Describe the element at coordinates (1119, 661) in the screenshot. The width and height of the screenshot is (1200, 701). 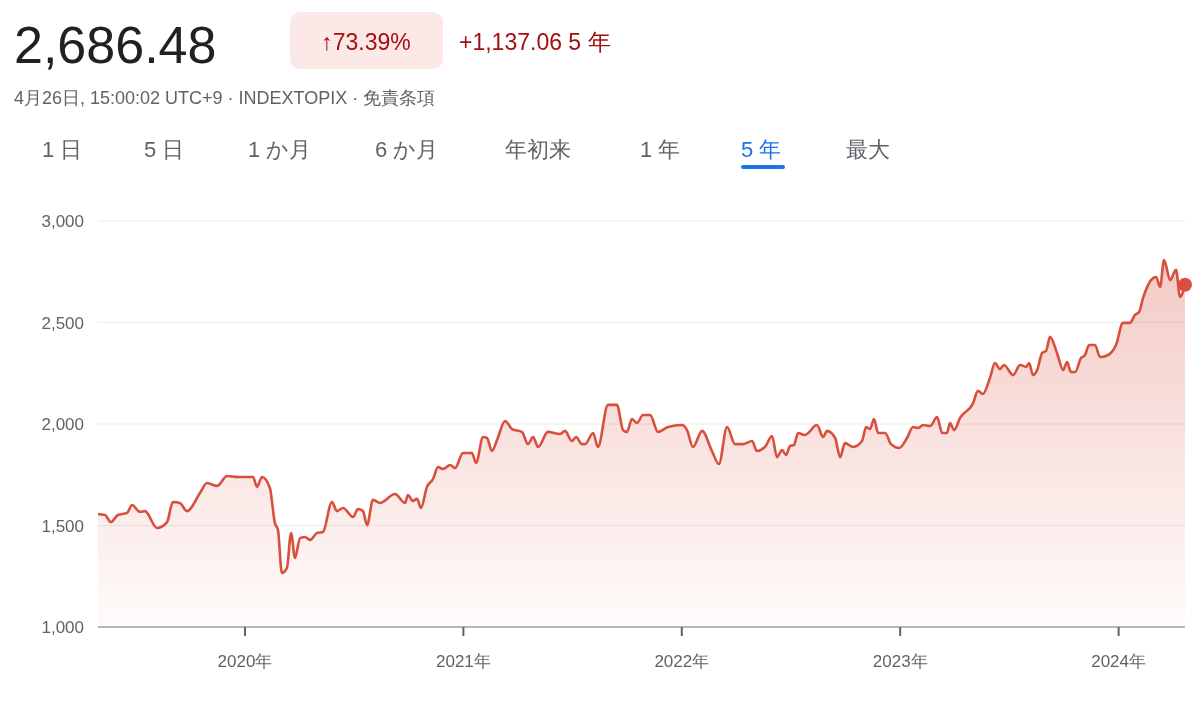
I see `x-tick-label: 2024年` at that location.